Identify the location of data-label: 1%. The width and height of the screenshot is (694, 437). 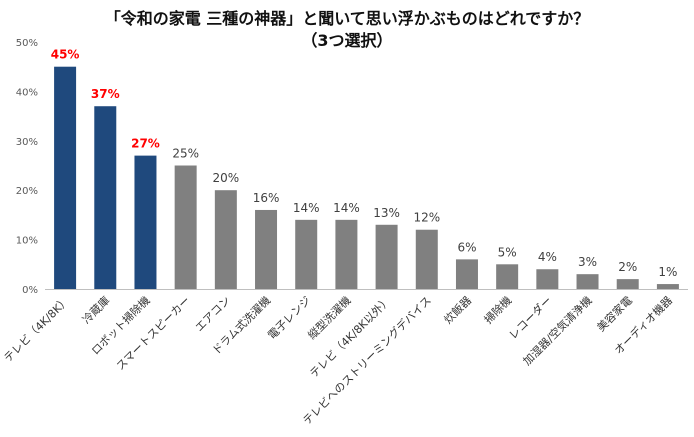
(667, 272).